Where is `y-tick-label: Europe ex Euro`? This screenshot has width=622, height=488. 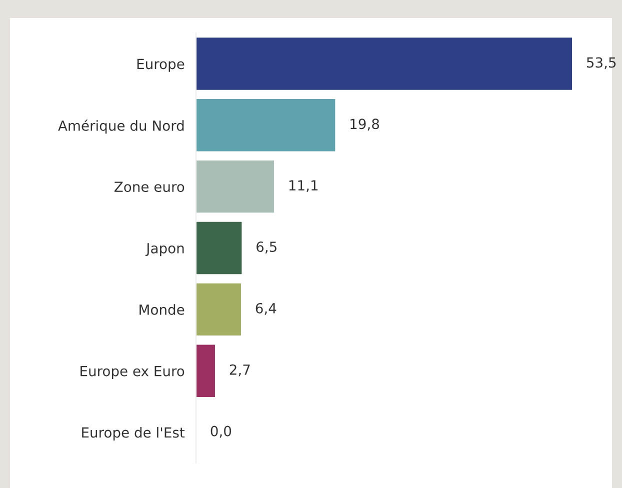
y-tick-label: Europe ex Euro is located at coordinates (132, 373).